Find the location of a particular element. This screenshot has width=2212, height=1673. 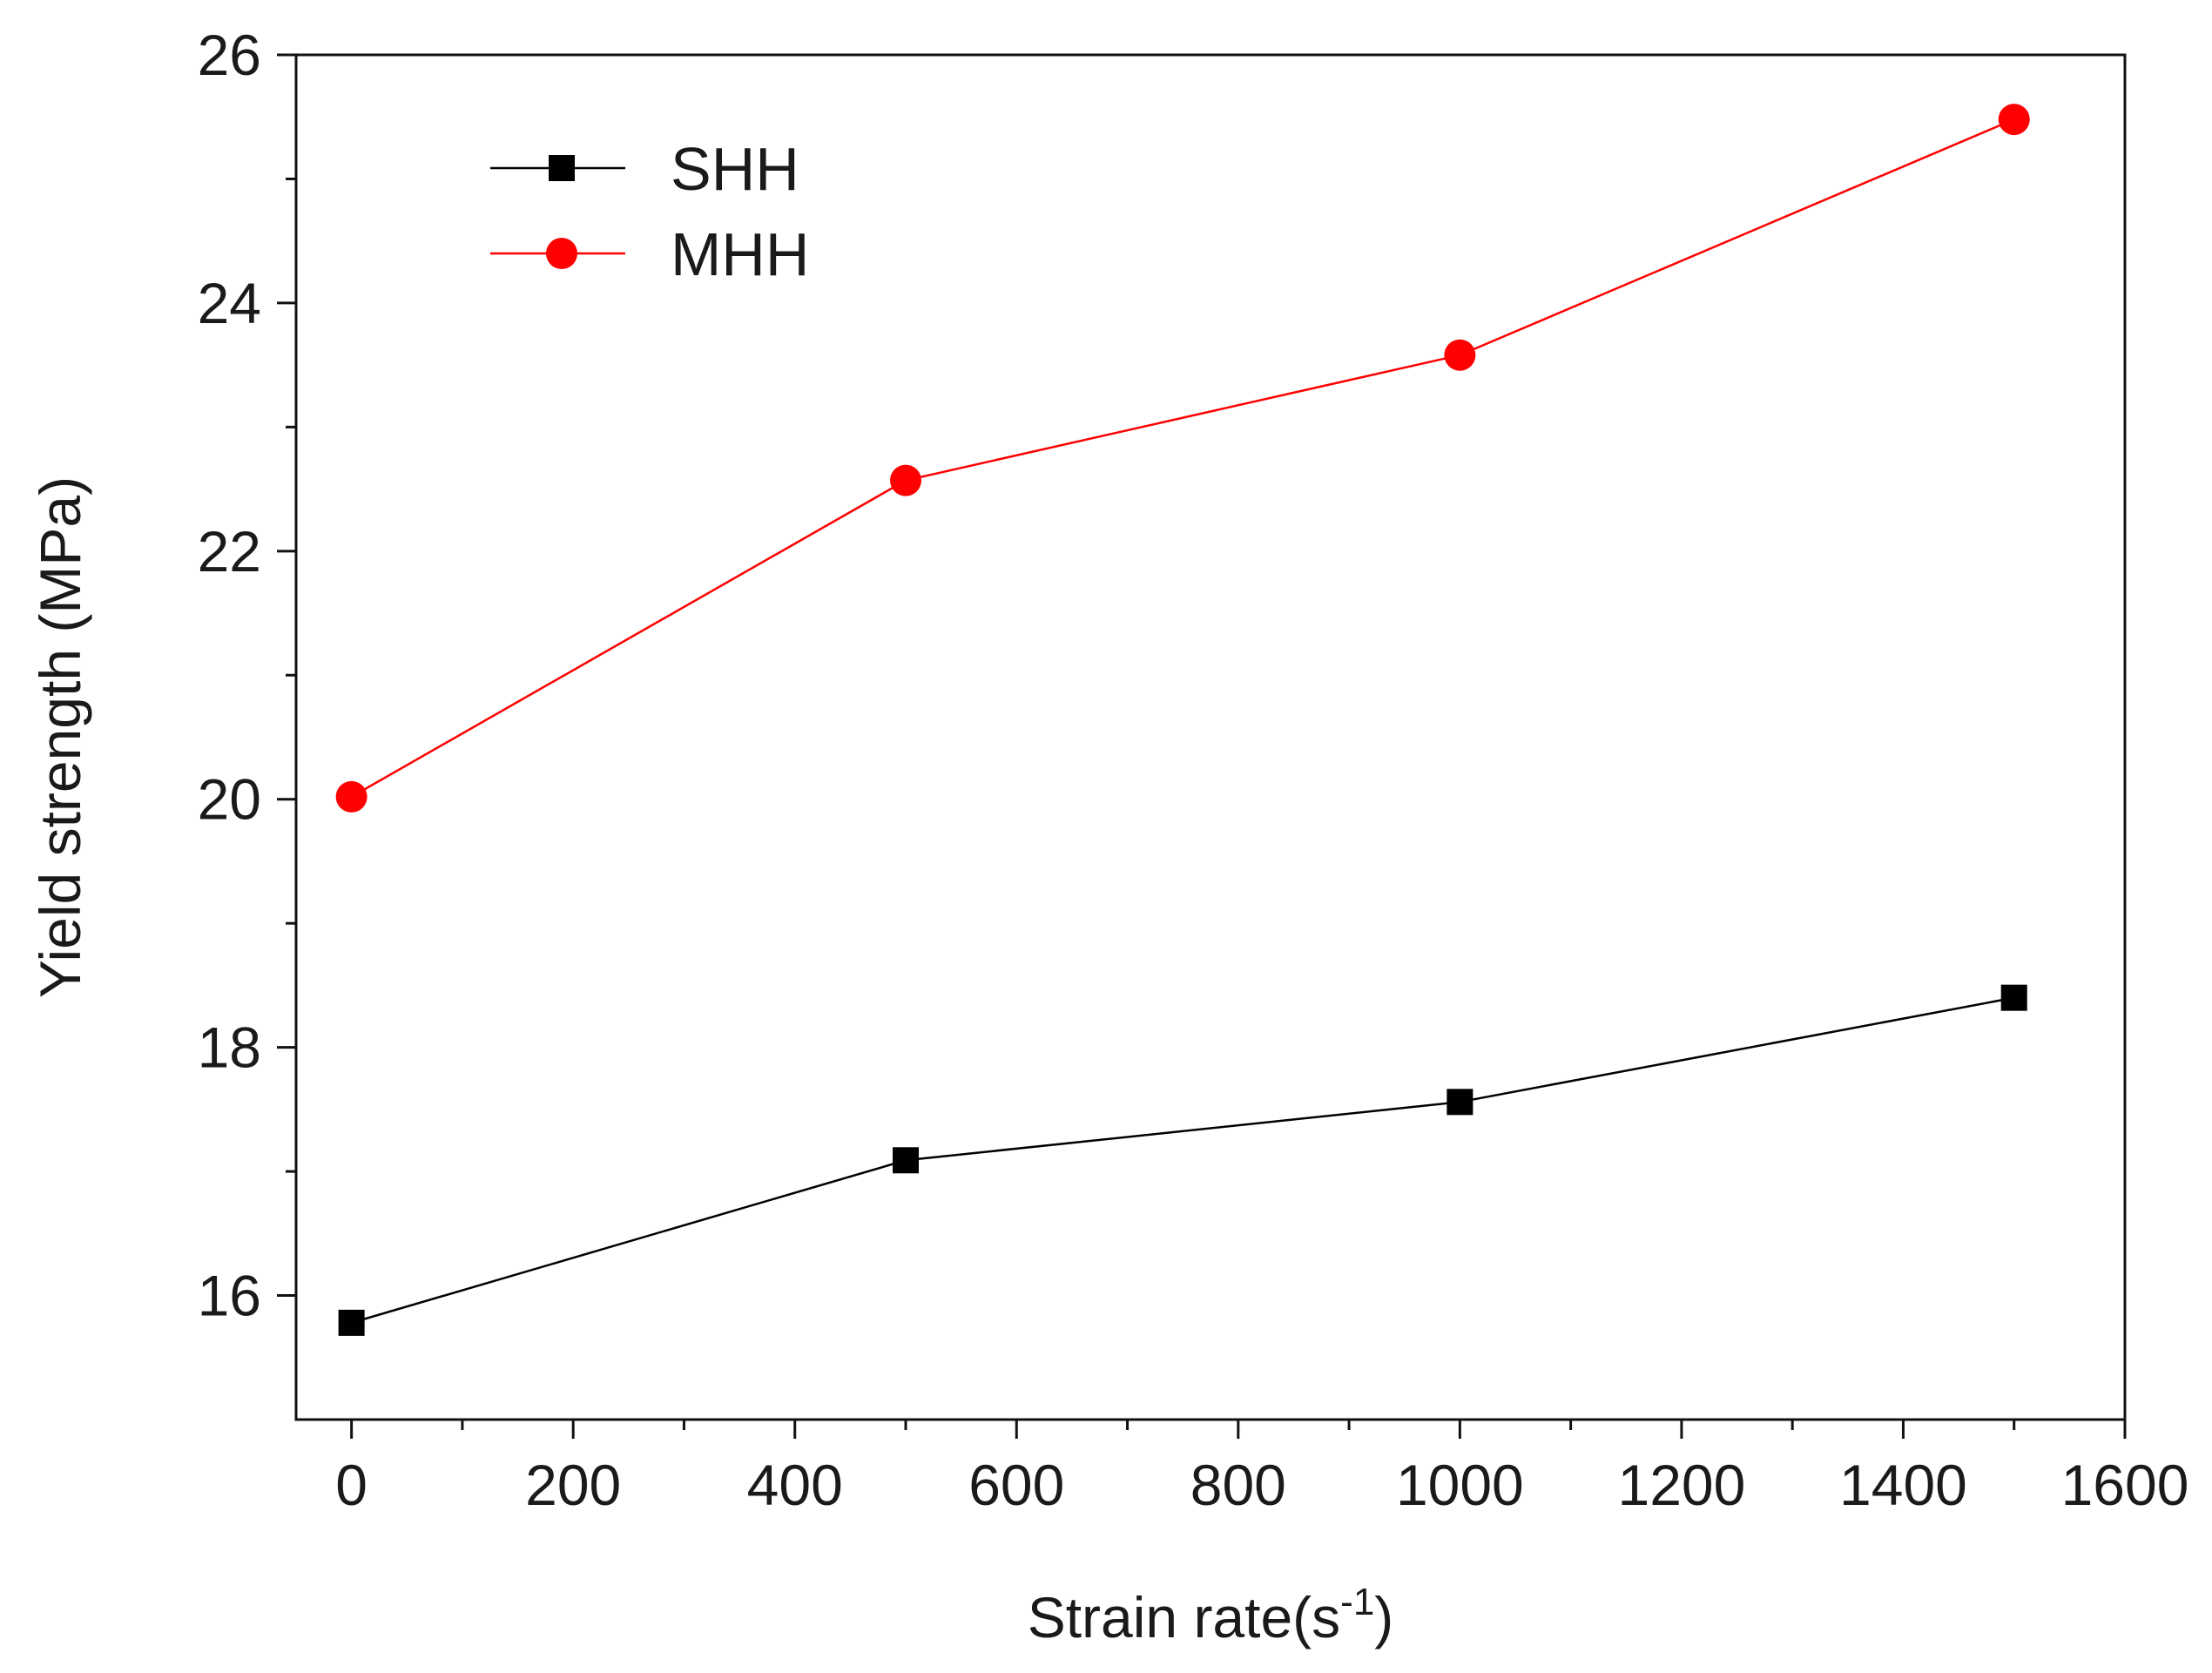

y-tick-label: 16 is located at coordinates (229, 1296).